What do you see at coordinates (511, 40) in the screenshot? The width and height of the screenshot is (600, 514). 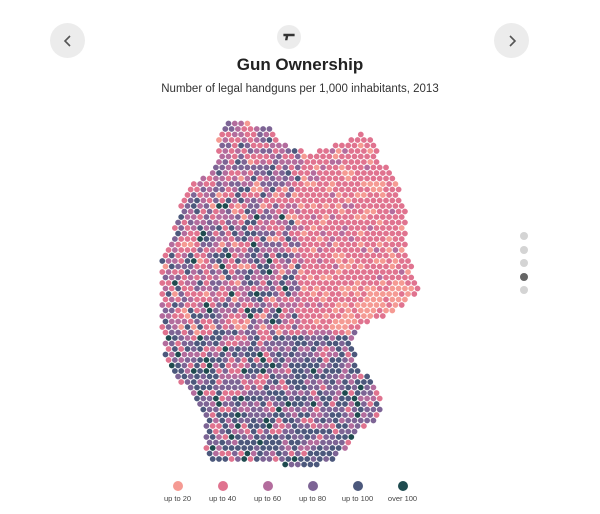 I see `next-button` at bounding box center [511, 40].